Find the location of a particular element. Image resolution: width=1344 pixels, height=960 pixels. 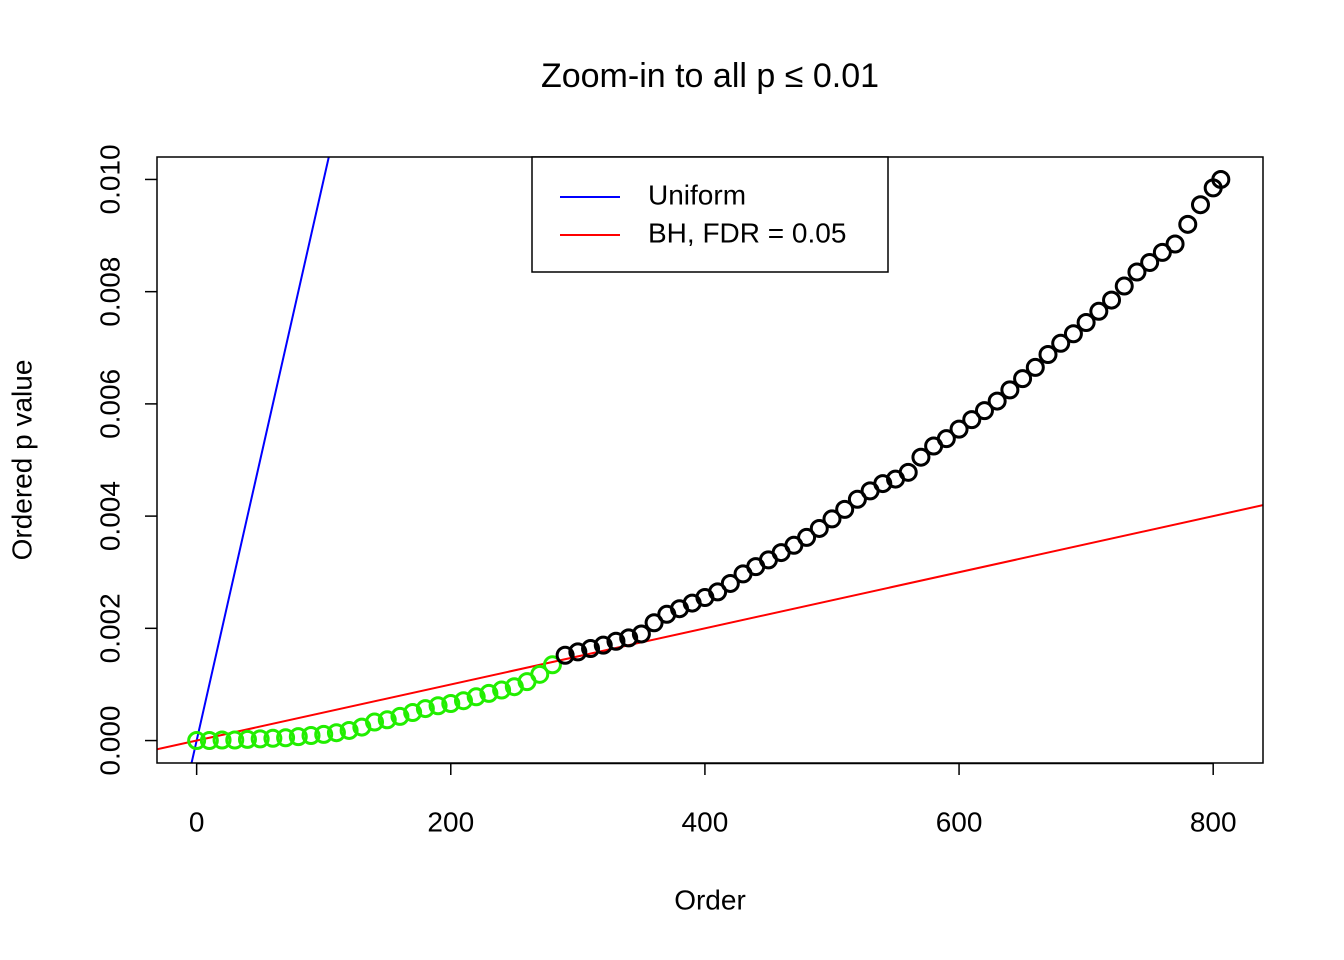

y-tick-label: 0.004 is located at coordinates (109, 516).